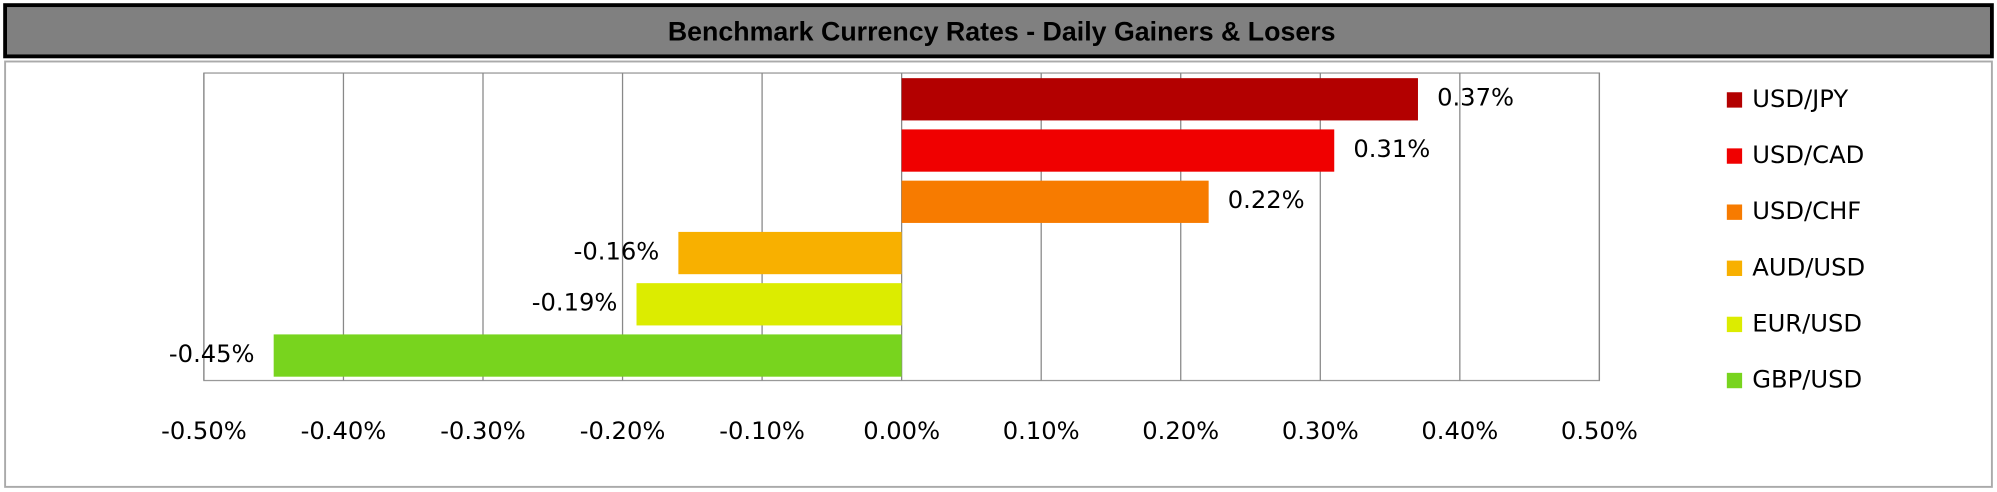  What do you see at coordinates (901, 430) in the screenshot?
I see `x-tick-label: 0.00%` at bounding box center [901, 430].